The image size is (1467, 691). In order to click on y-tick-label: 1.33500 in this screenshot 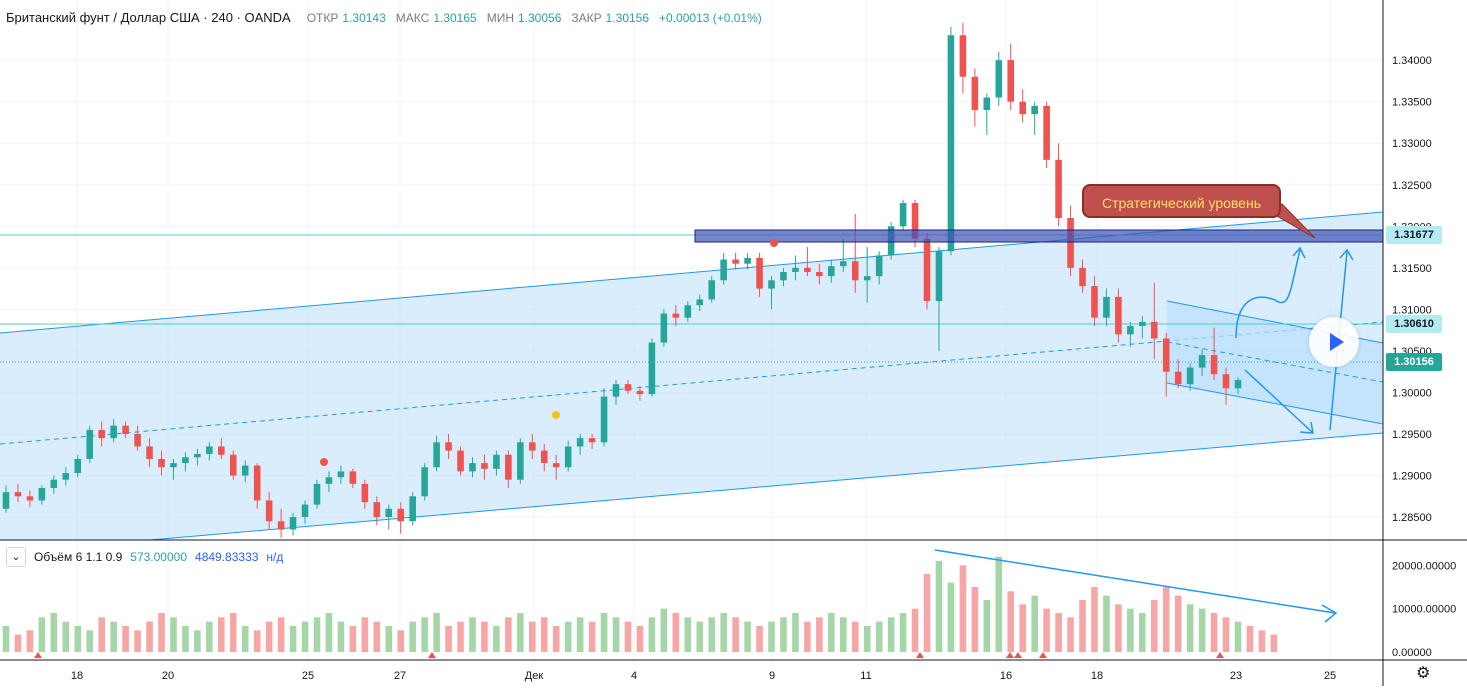, I will do `click(1412, 103)`.